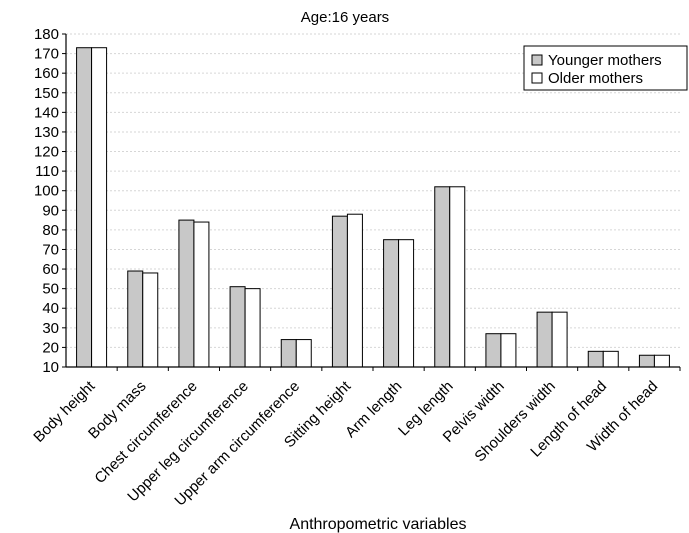  What do you see at coordinates (50, 249) in the screenshot?
I see `y-tick-label: 70` at bounding box center [50, 249].